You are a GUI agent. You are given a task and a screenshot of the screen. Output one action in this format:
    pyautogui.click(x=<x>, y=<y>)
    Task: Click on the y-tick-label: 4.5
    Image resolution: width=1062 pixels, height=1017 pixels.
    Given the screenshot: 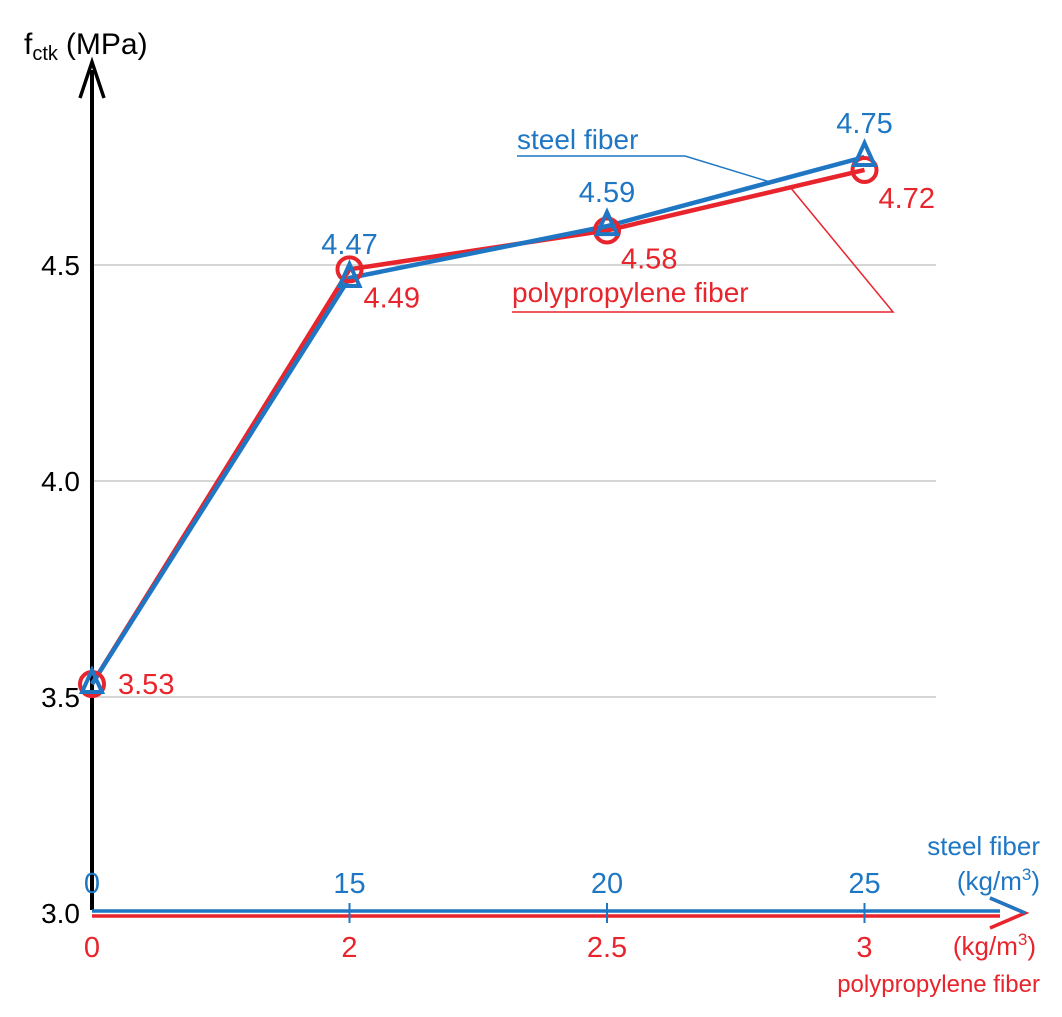 What is the action you would take?
    pyautogui.click(x=60, y=265)
    